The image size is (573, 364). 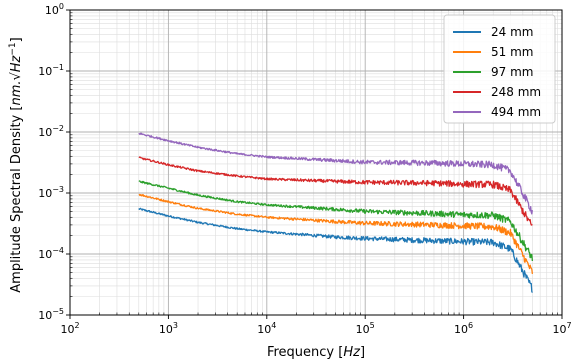 I want to click on series-line-248-mm, so click(x=335, y=191).